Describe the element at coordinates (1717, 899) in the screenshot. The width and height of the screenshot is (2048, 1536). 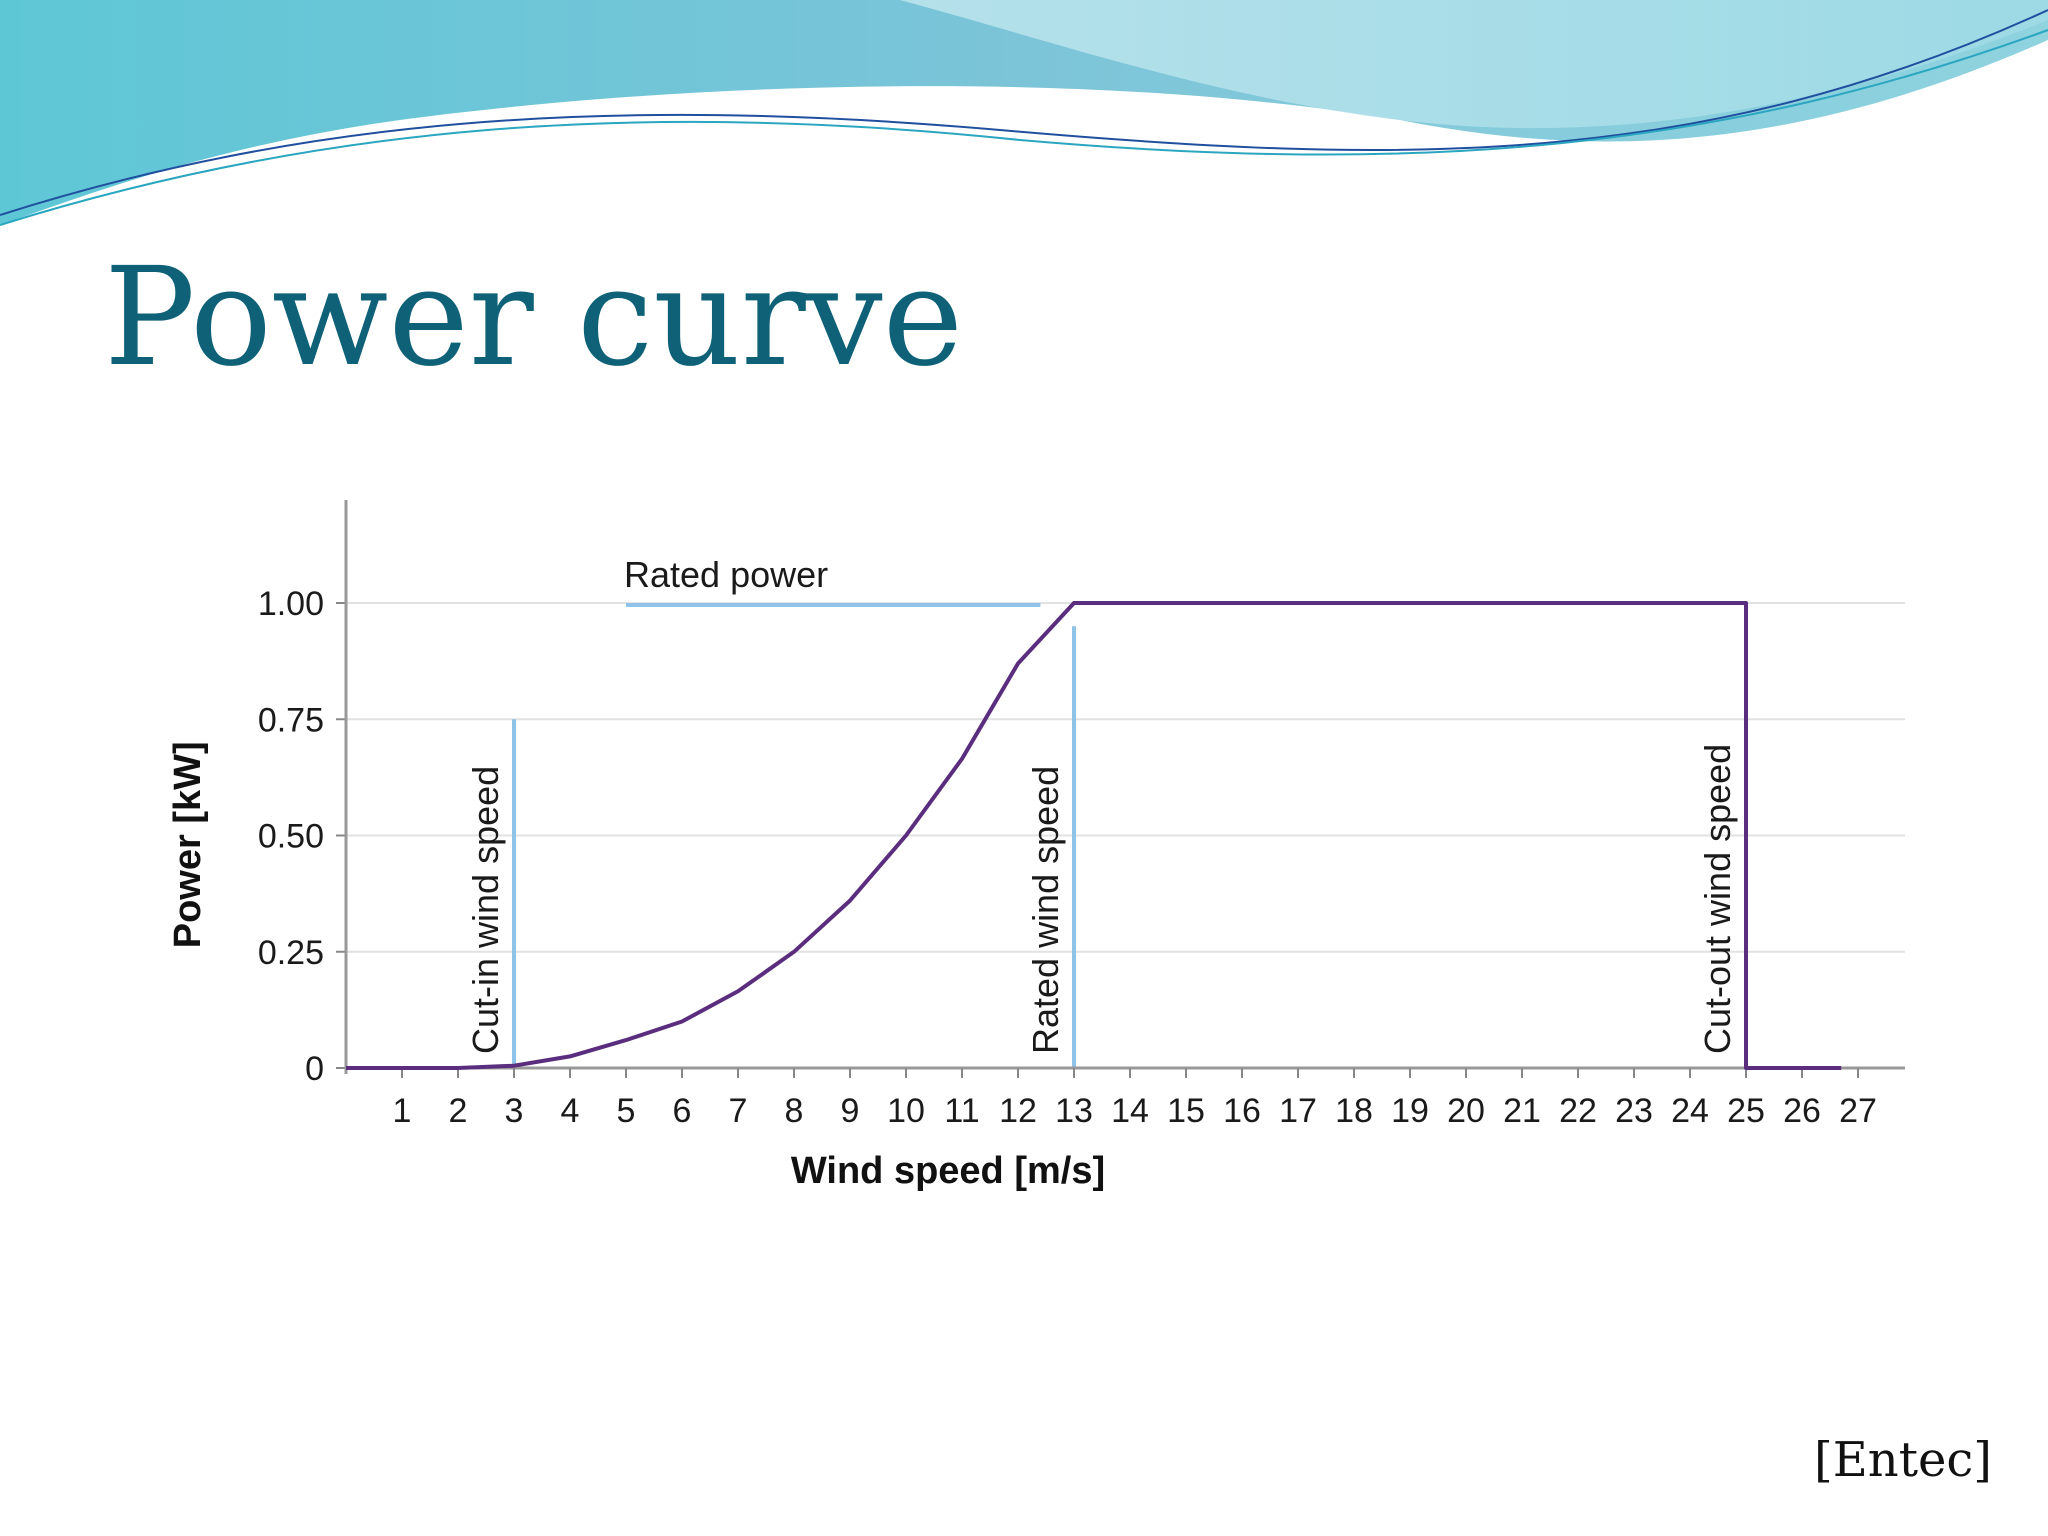
I see `annotation-label-cut-out-wind-speed: Cut-out wind speed` at that location.